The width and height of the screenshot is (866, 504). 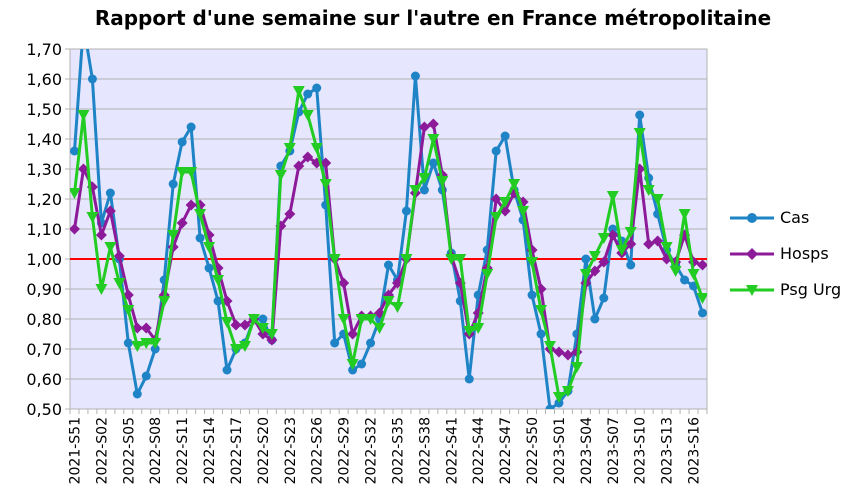 What do you see at coordinates (641, 450) in the screenshot?
I see `x-tick-label: 2023-S10` at bounding box center [641, 450].